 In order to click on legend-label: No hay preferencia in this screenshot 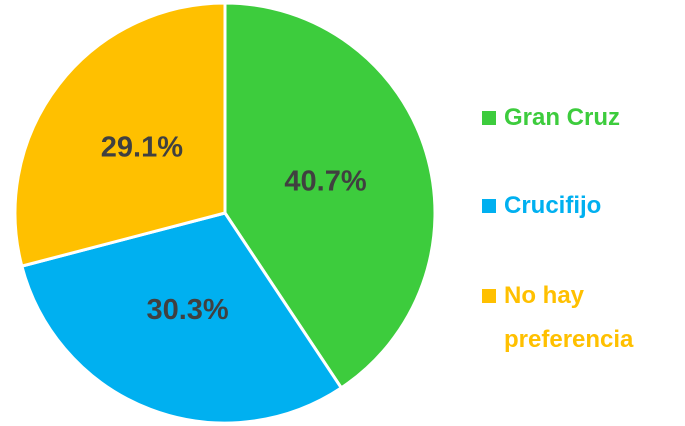, I will do `click(569, 317)`.